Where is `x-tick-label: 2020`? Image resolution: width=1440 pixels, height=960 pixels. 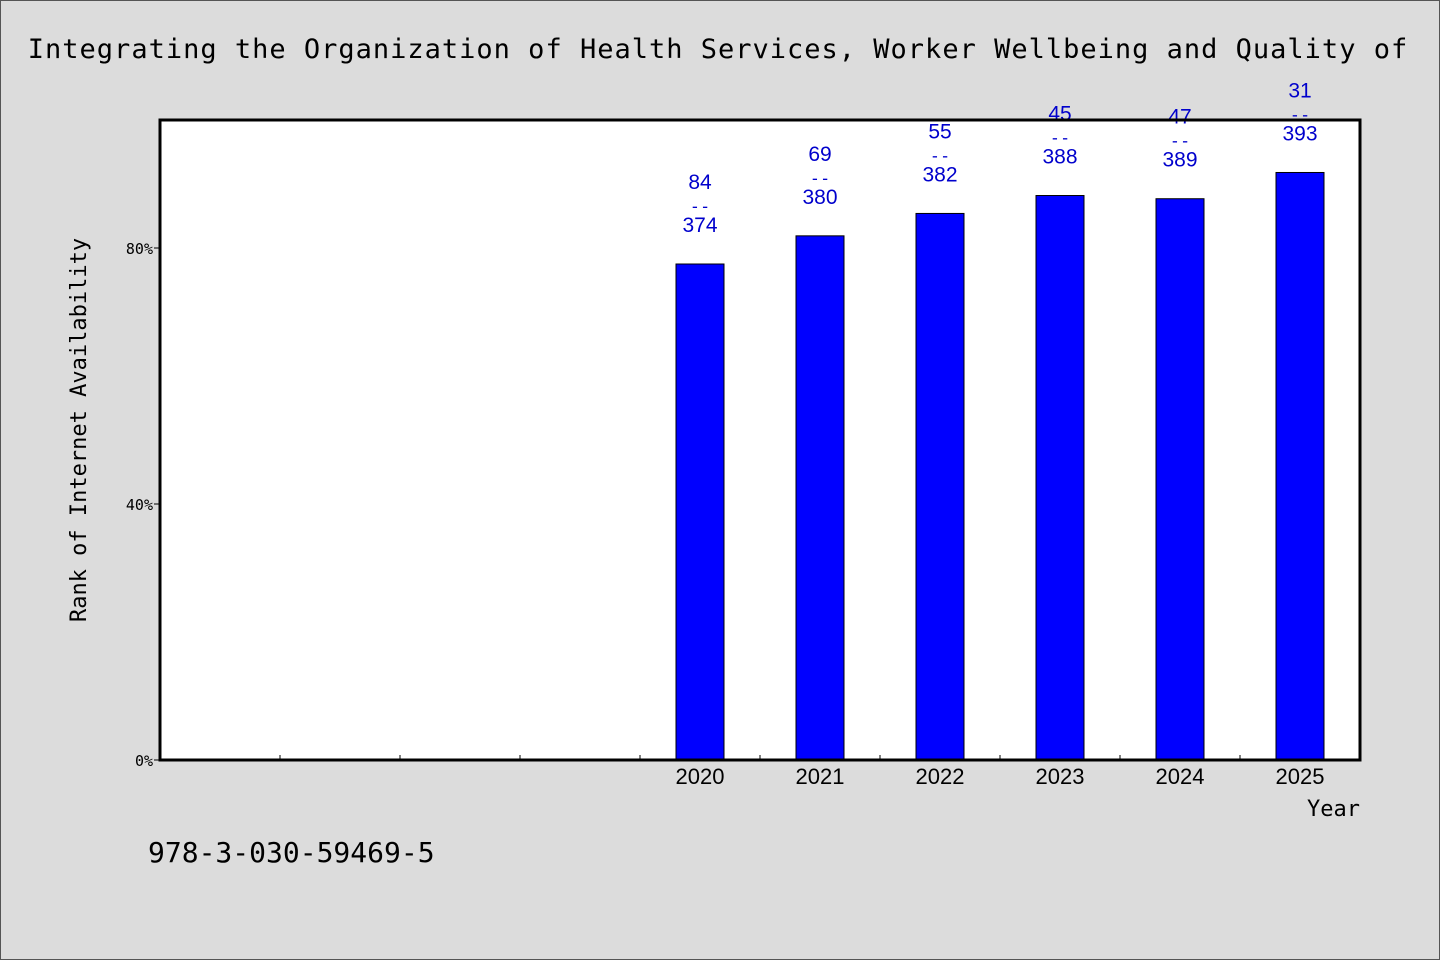
x-tick-label: 2020 is located at coordinates (700, 776).